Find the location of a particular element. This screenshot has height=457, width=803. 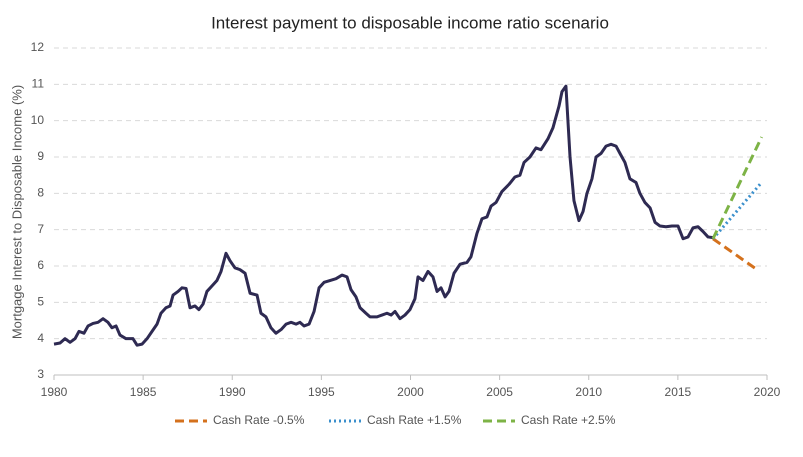

x-tick-label: 2000 is located at coordinates (410, 392).